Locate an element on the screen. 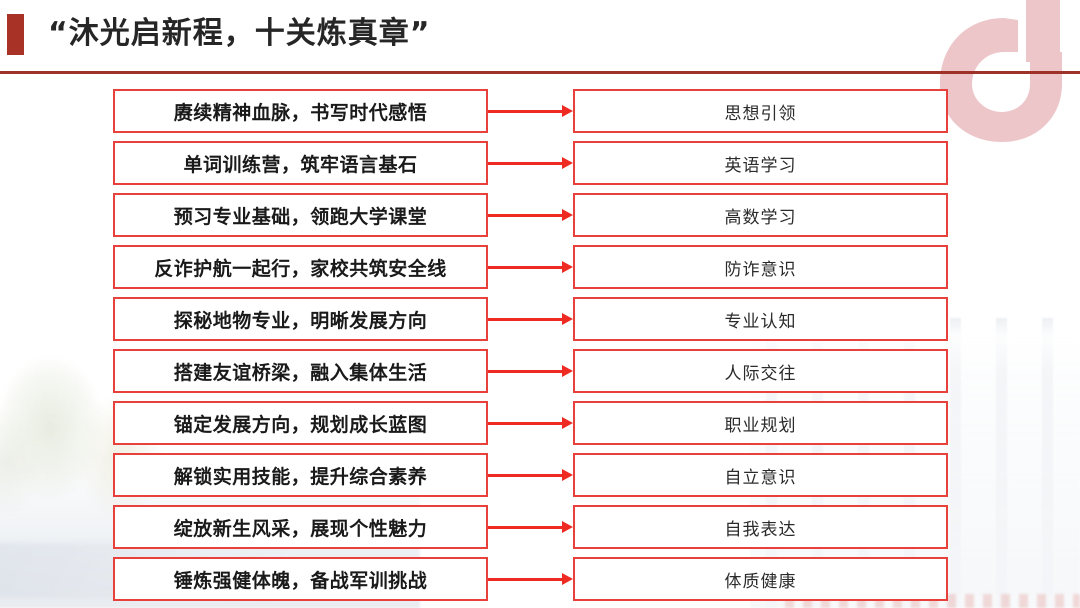 This screenshot has width=1080, height=608. flow-row: 绽放新生风采，展现个性魅力 自我表达 is located at coordinates (540, 527).